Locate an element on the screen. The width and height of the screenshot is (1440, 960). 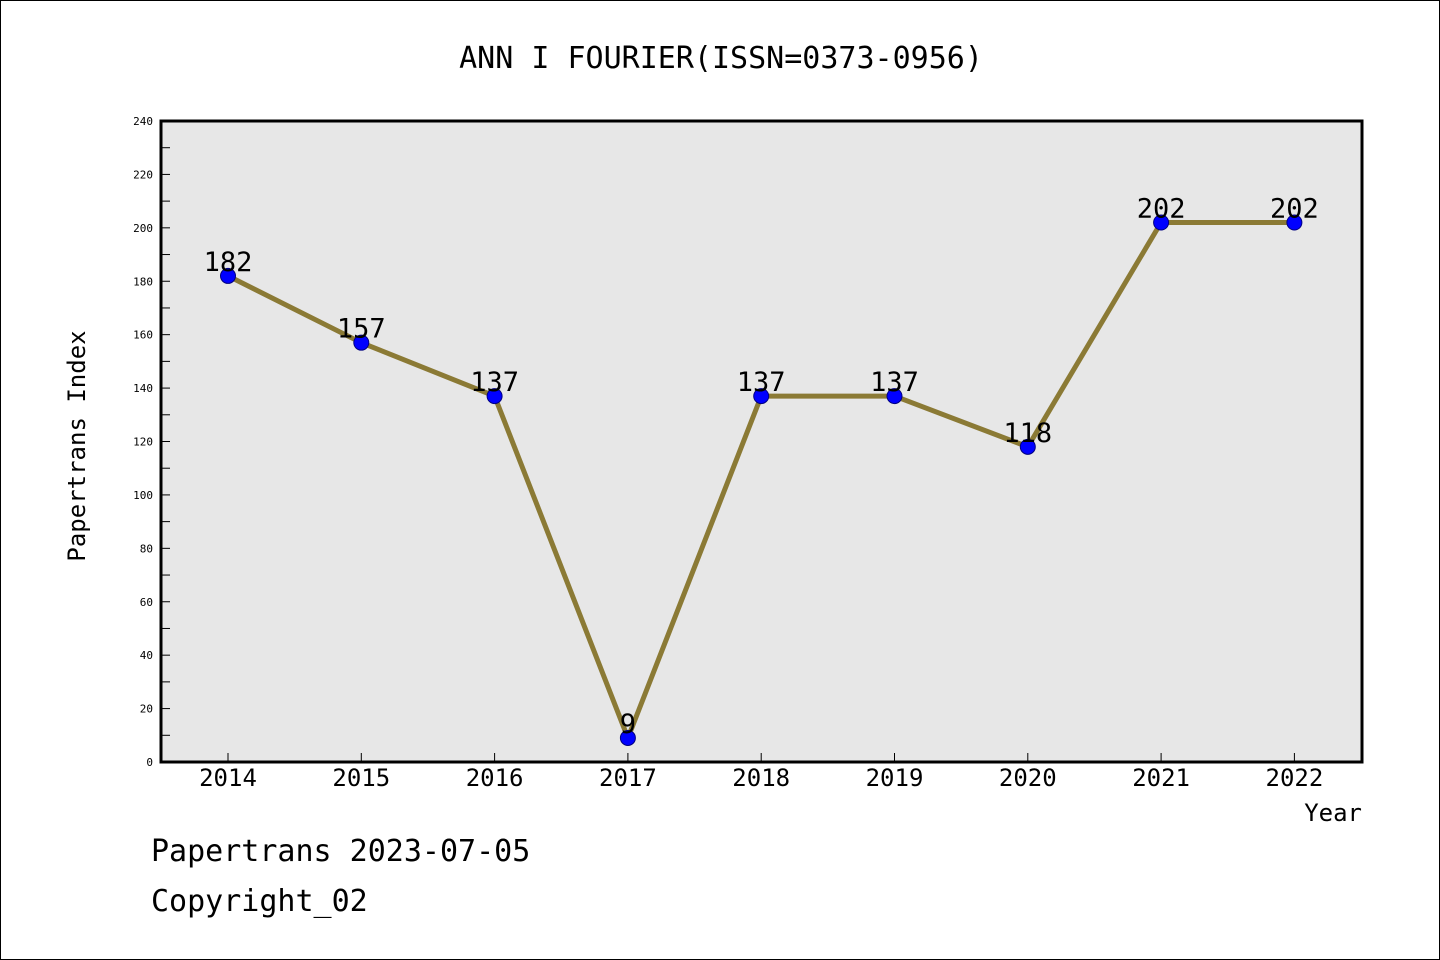
y-axis-label: Papertrans Index is located at coordinates (77, 445).